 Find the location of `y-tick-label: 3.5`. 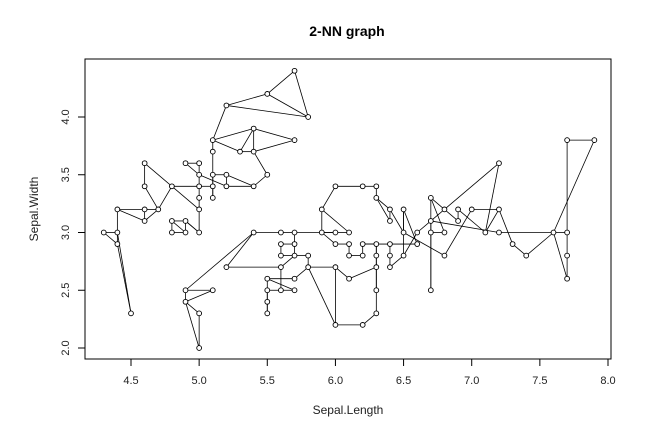

y-tick-label: 3.5 is located at coordinates (66, 174).